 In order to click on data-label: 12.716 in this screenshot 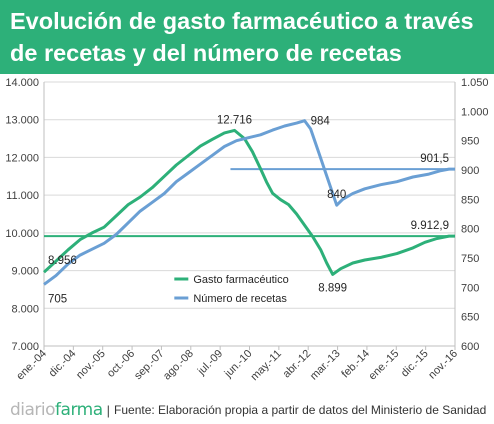, I will do `click(234, 120)`.